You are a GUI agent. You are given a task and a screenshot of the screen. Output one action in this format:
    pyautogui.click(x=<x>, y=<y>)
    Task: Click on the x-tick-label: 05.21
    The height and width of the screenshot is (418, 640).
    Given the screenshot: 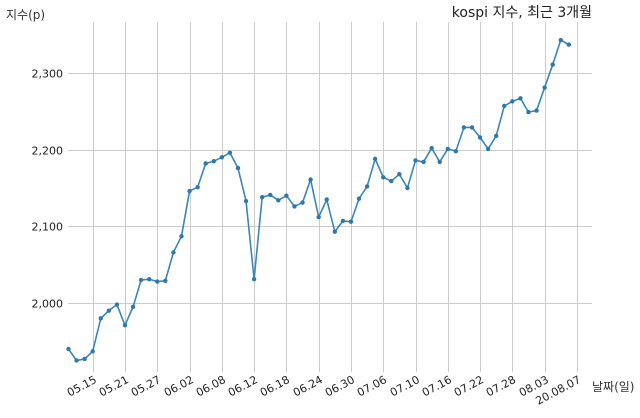 What is the action you would take?
    pyautogui.click(x=114, y=386)
    